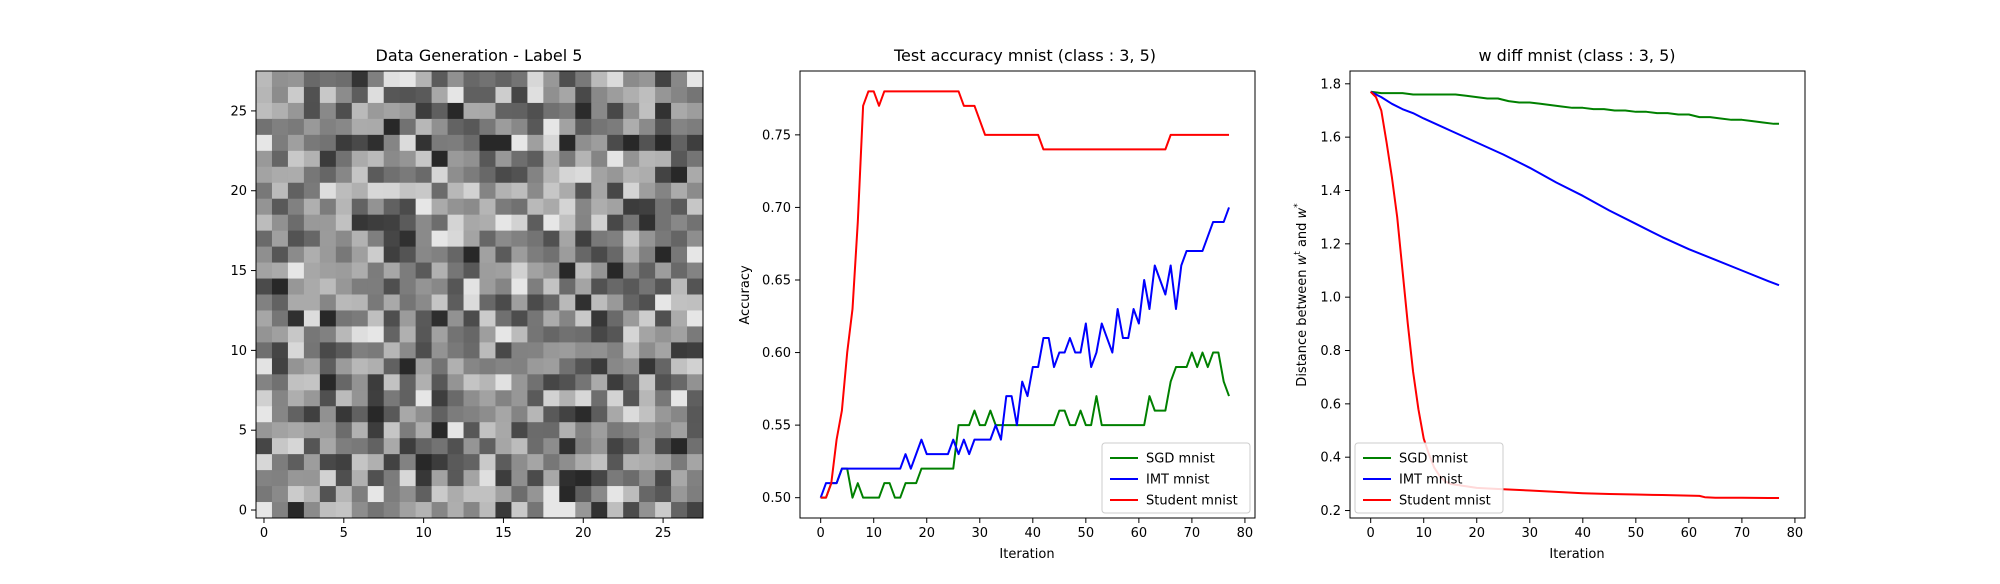  I want to click on y-tick-label: 1.8, so click(1330, 84).